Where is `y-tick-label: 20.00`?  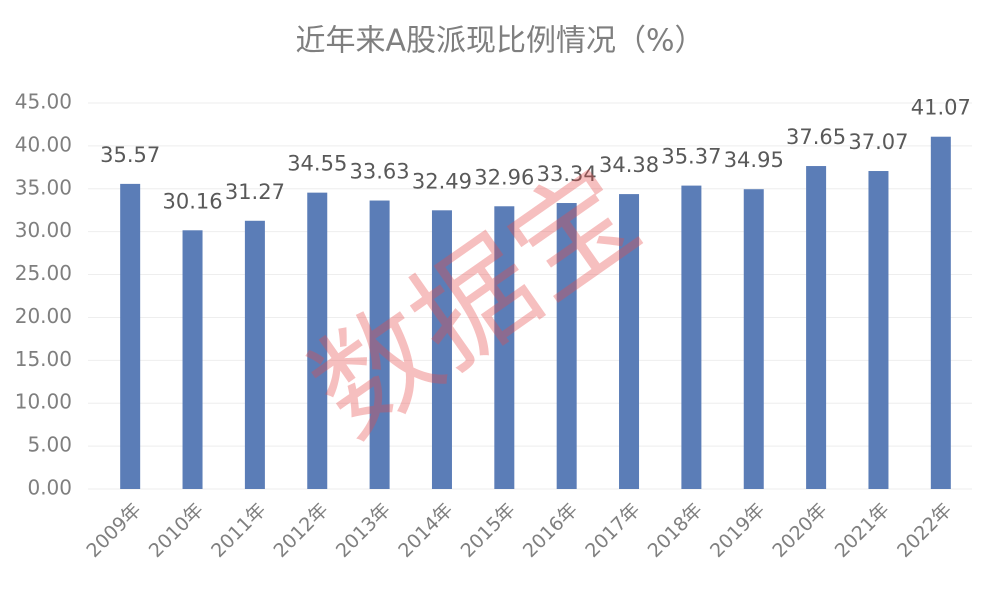
y-tick-label: 20.00 is located at coordinates (43, 316).